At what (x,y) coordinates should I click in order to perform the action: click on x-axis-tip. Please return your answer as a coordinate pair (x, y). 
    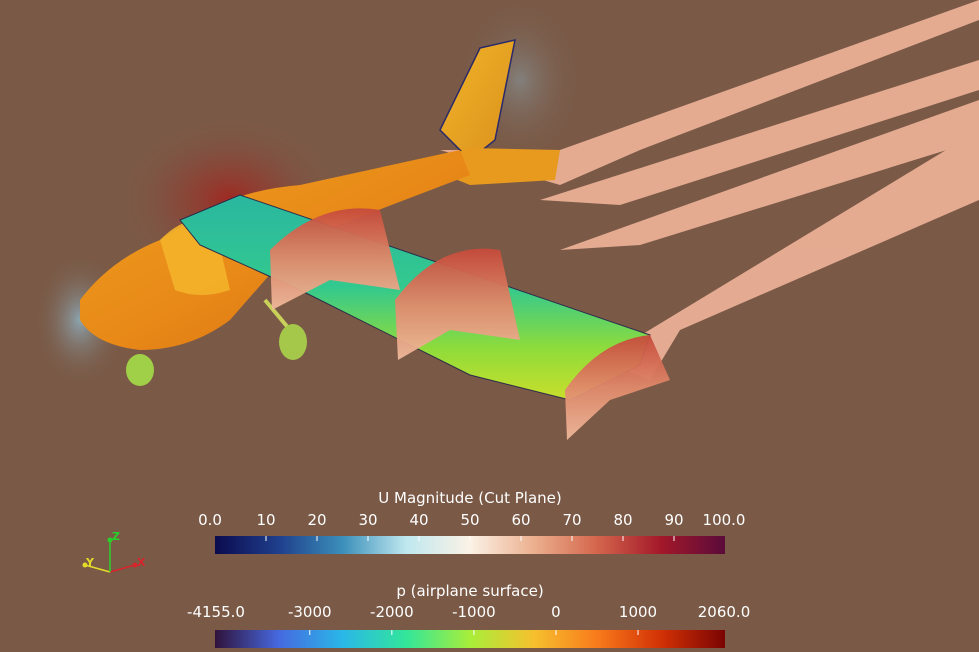
    Looking at the image, I should click on (135, 565).